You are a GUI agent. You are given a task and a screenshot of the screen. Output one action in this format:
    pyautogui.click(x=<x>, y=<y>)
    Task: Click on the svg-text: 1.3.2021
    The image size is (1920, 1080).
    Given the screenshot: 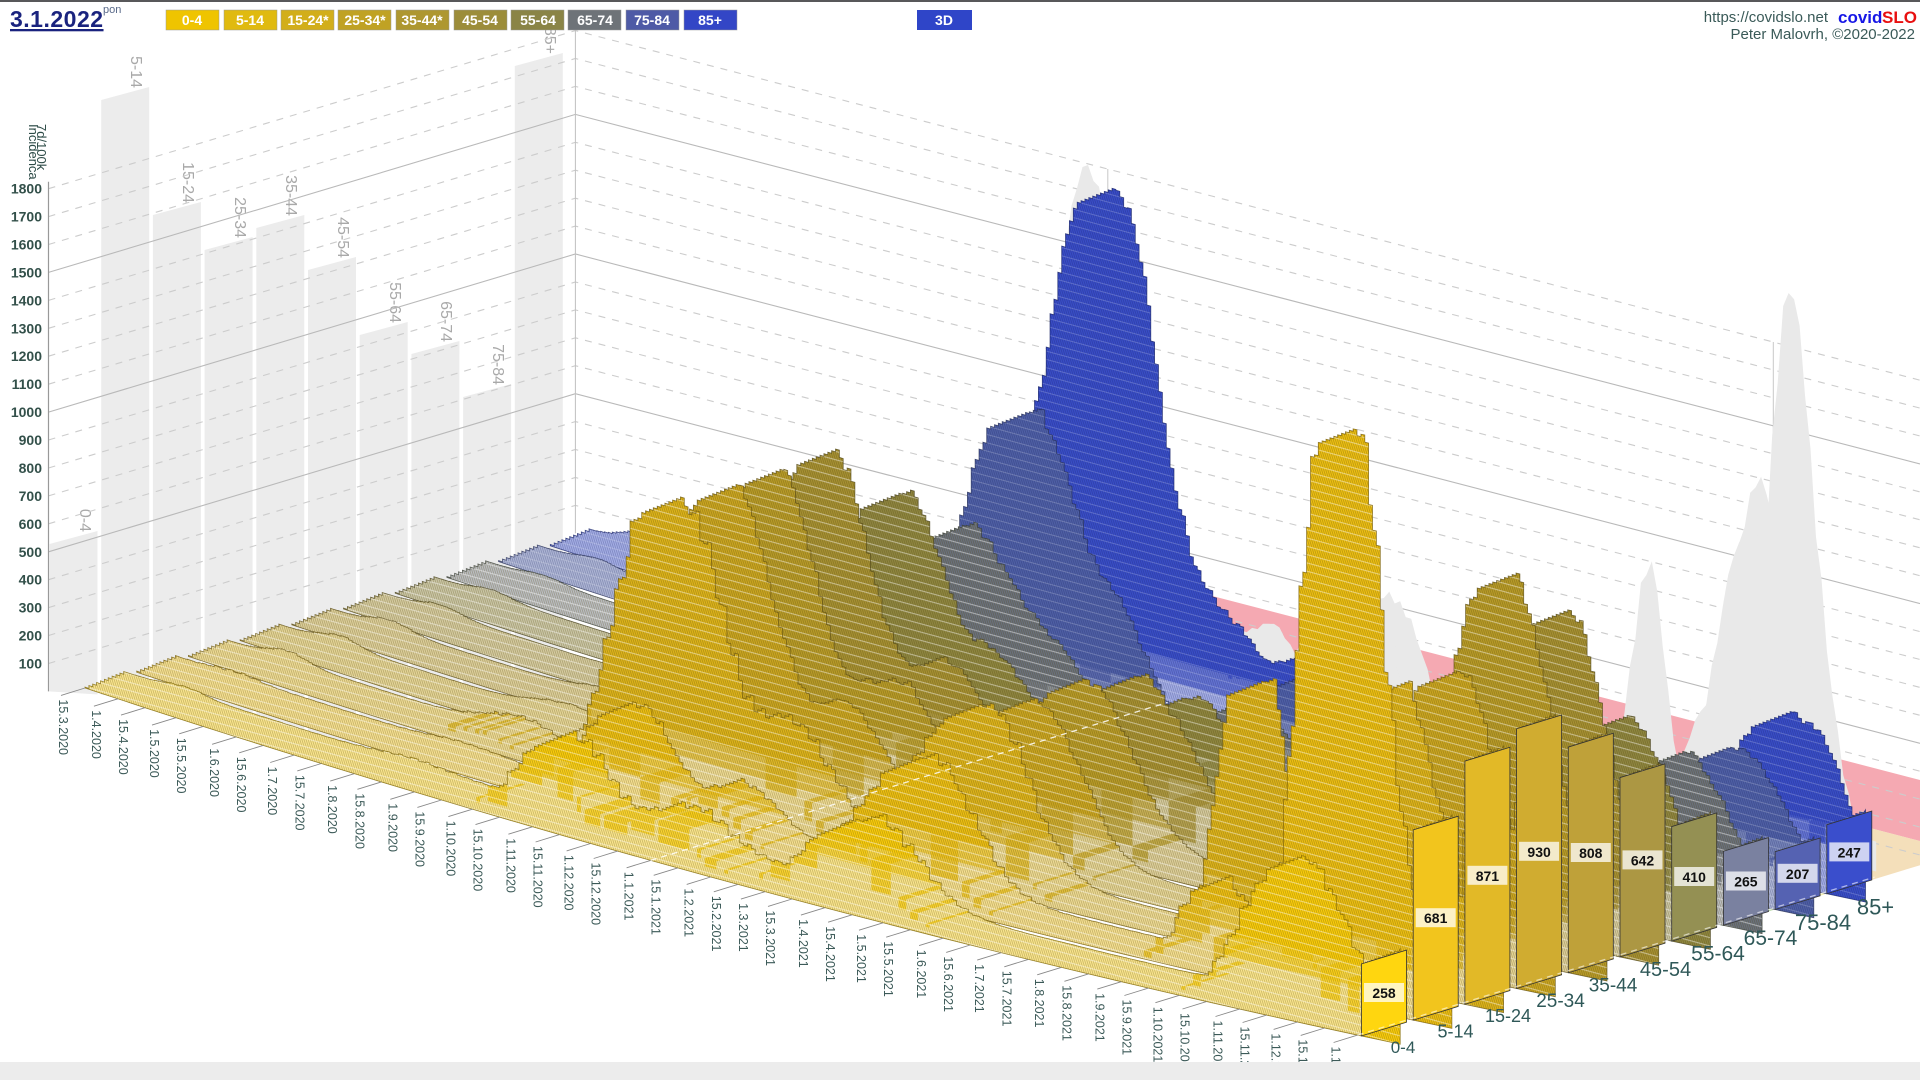 What is the action you would take?
    pyautogui.click(x=743, y=927)
    